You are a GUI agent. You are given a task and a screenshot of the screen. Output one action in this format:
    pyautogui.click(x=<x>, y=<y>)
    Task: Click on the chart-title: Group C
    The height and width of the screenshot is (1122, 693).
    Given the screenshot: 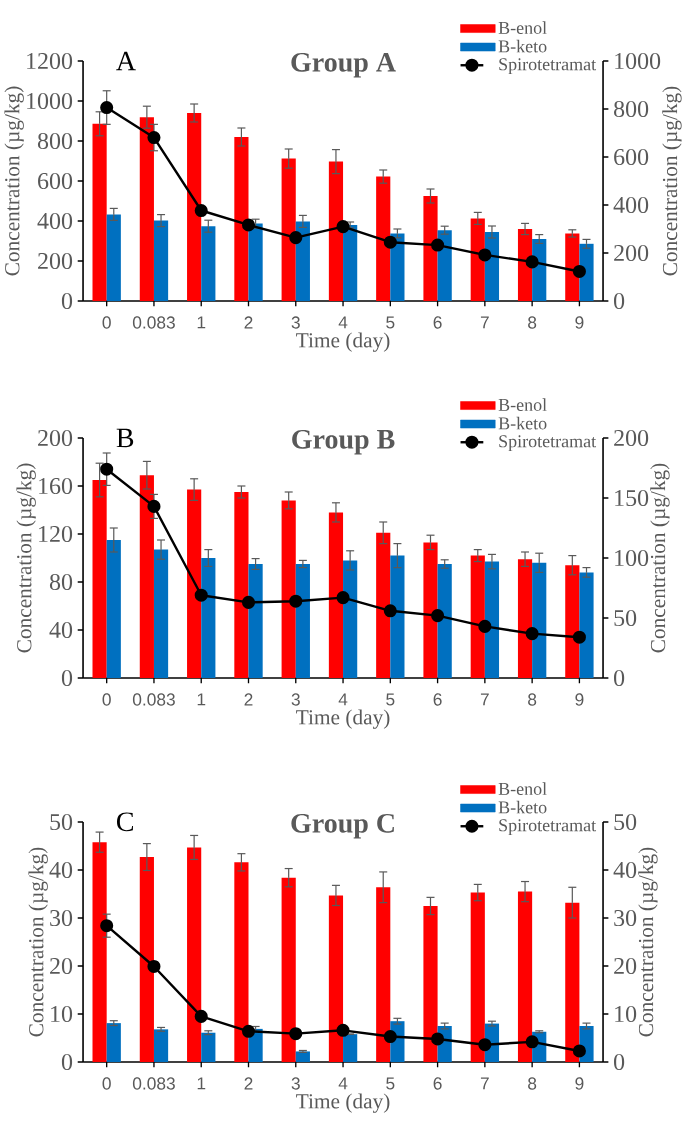 What is the action you would take?
    pyautogui.click(x=342, y=826)
    